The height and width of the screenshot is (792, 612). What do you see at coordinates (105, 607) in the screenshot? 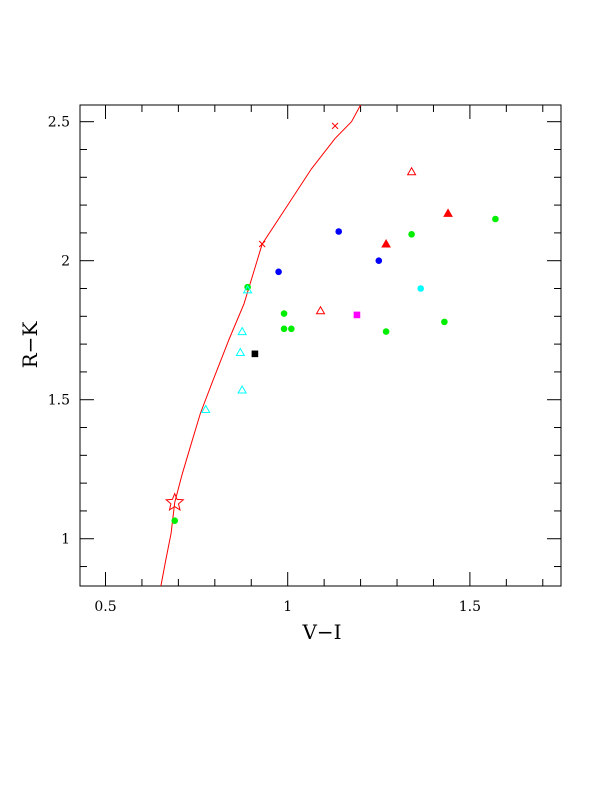
I see `x-tick-label: 0.5` at bounding box center [105, 607].